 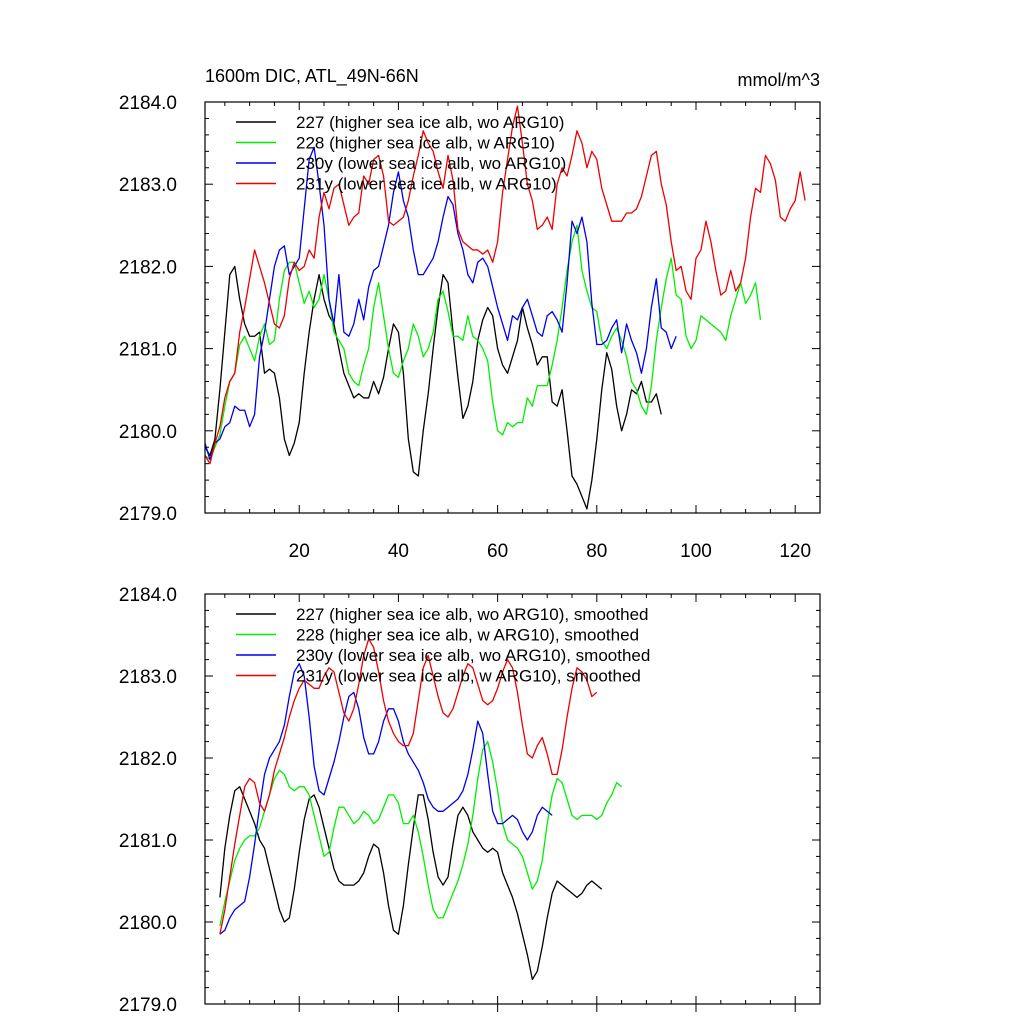 I want to click on x-tick-label: 100, so click(x=696, y=551).